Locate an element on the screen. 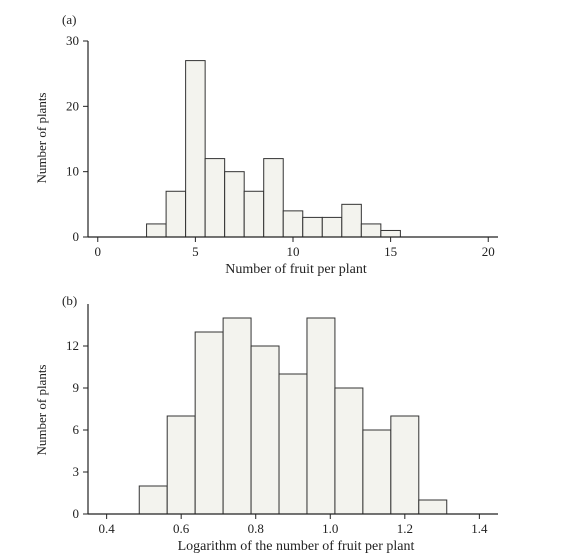  panel-a-y-tick-label-1: 10 is located at coordinates (72, 171).